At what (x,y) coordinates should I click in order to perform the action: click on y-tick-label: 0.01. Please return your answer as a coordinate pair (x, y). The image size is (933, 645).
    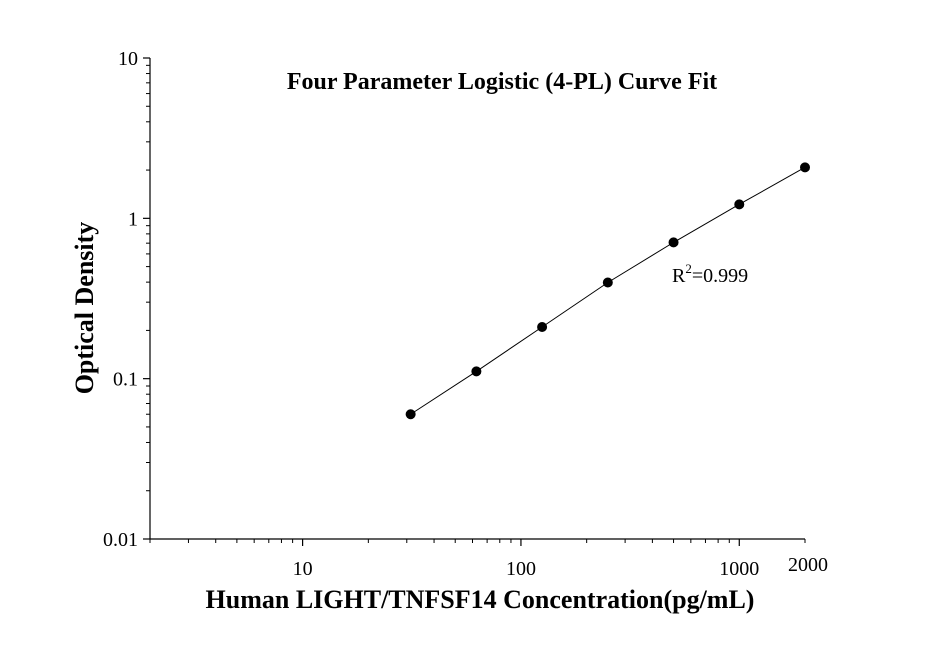
    Looking at the image, I should click on (120, 540).